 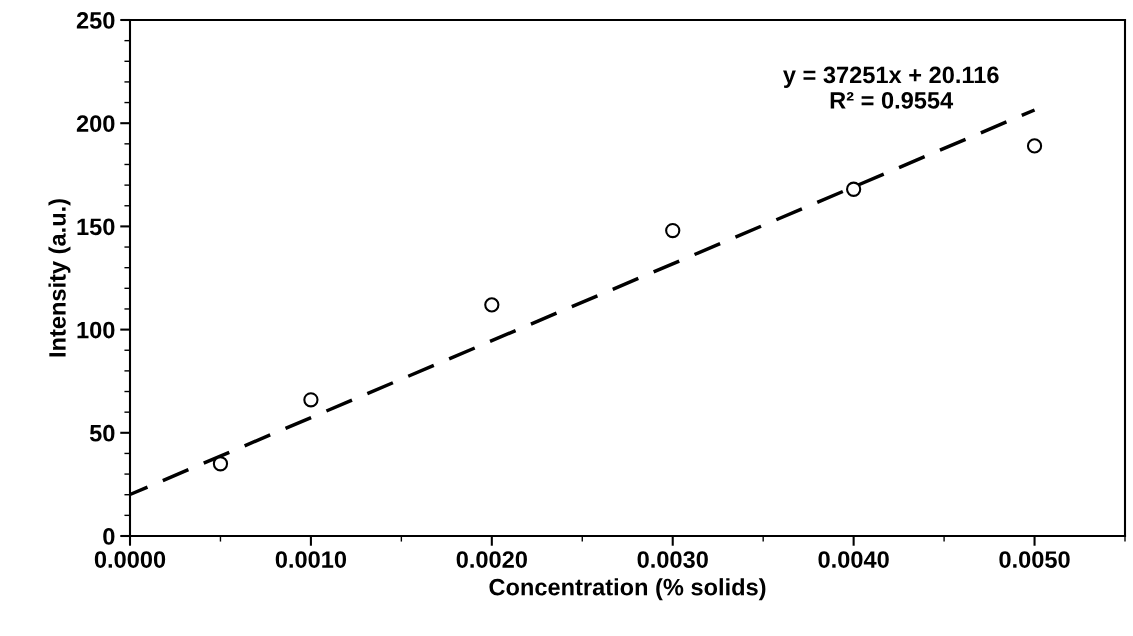 What do you see at coordinates (96, 227) in the screenshot?
I see `y-tick-label: 150` at bounding box center [96, 227].